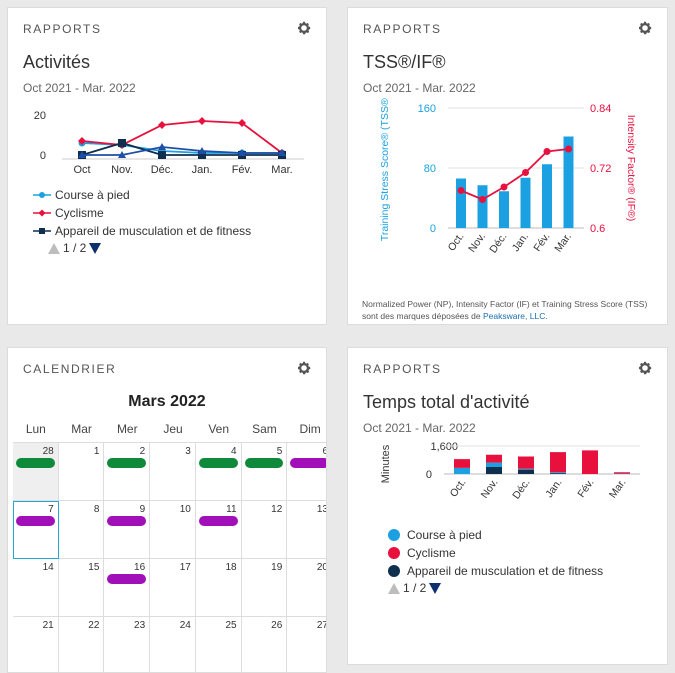 The height and width of the screenshot is (673, 675). What do you see at coordinates (307, 644) in the screenshot?
I see `calendar-day: 27` at bounding box center [307, 644].